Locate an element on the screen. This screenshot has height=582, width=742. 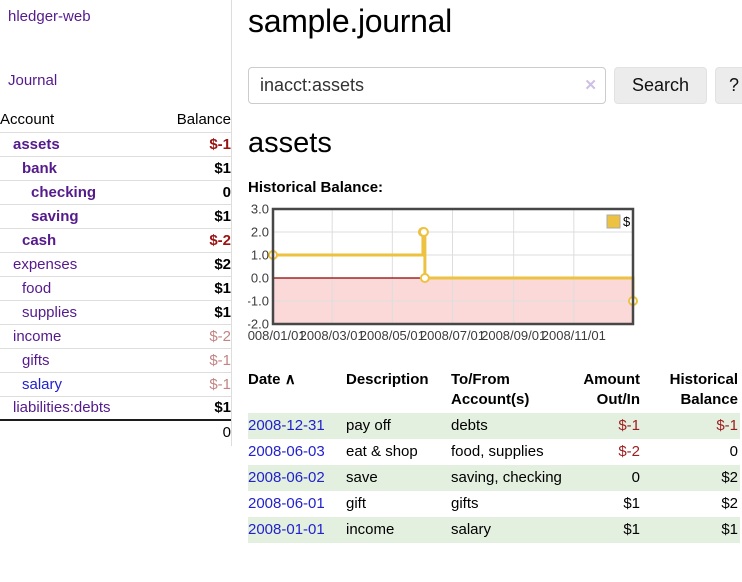
account-link: supplies is located at coordinates (50, 312).